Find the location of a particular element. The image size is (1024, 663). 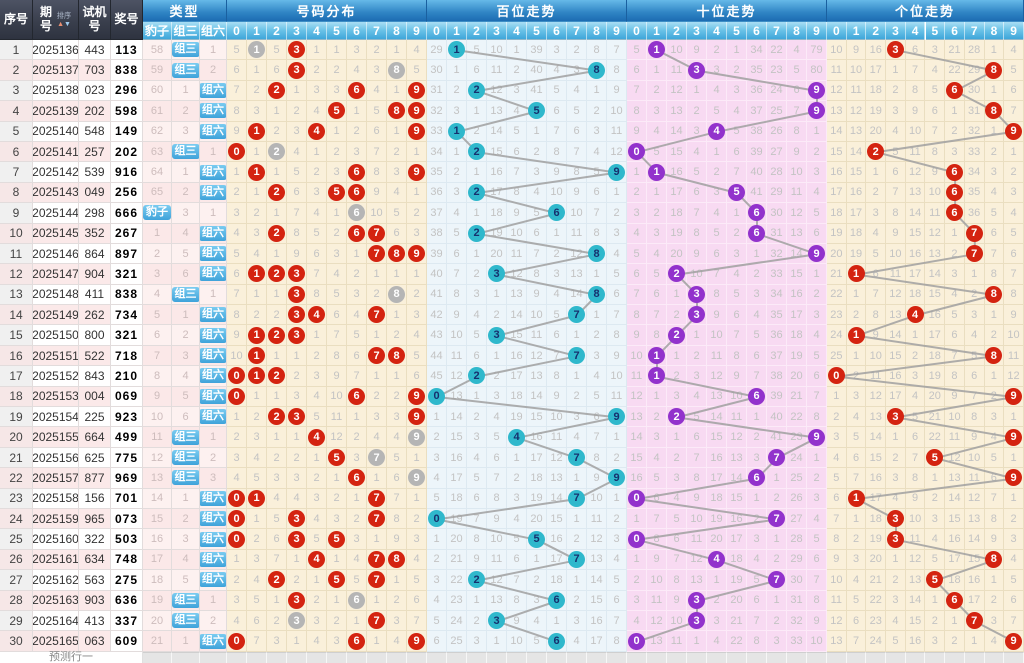

distribution-cell: 5 is located at coordinates (317, 417).